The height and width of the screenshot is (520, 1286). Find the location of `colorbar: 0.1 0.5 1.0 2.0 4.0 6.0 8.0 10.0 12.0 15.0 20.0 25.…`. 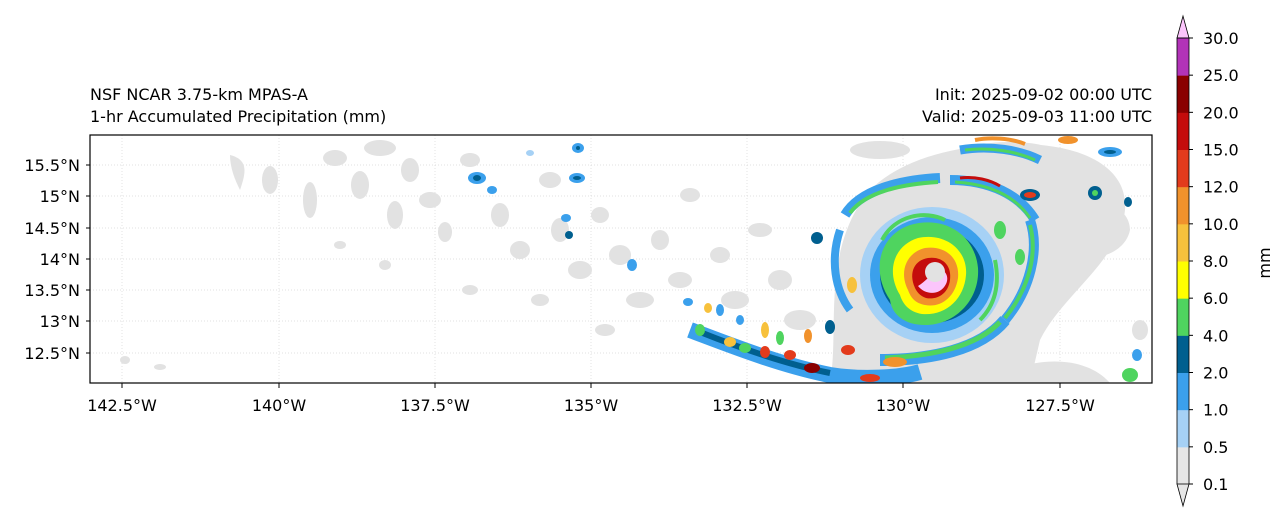

colorbar: 0.1 0.5 1.0 2.0 4.0 6.0 8.0 10.0 12.0 15.0 20.0 25.… is located at coordinates (1207, 261).